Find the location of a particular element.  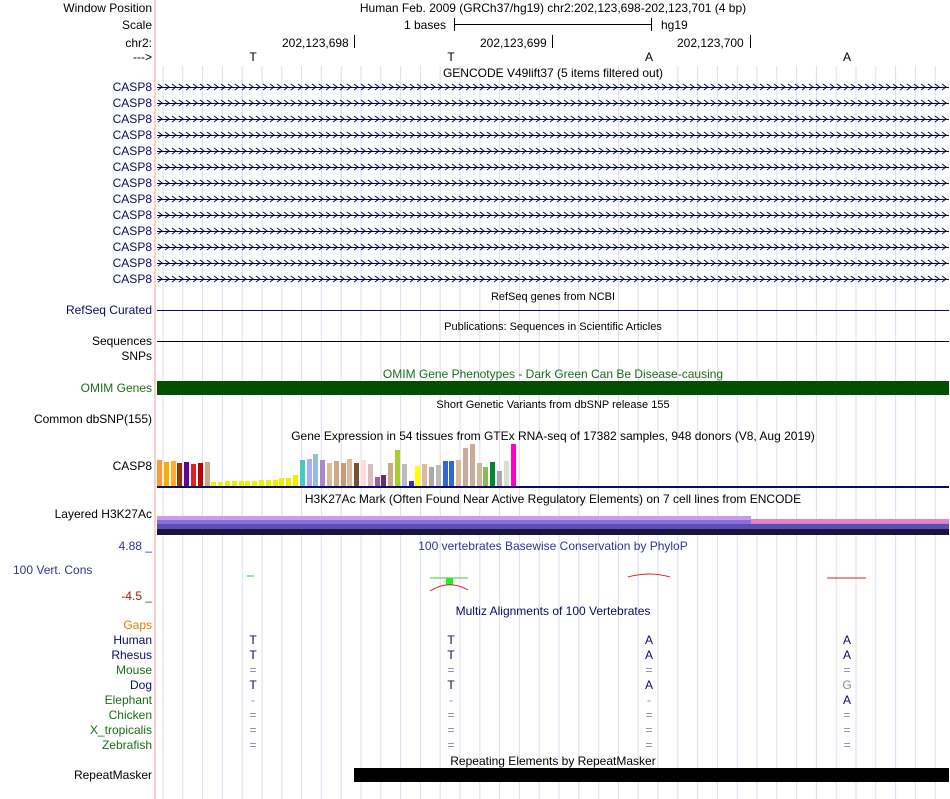

snps-label: SNPs is located at coordinates (136, 356).